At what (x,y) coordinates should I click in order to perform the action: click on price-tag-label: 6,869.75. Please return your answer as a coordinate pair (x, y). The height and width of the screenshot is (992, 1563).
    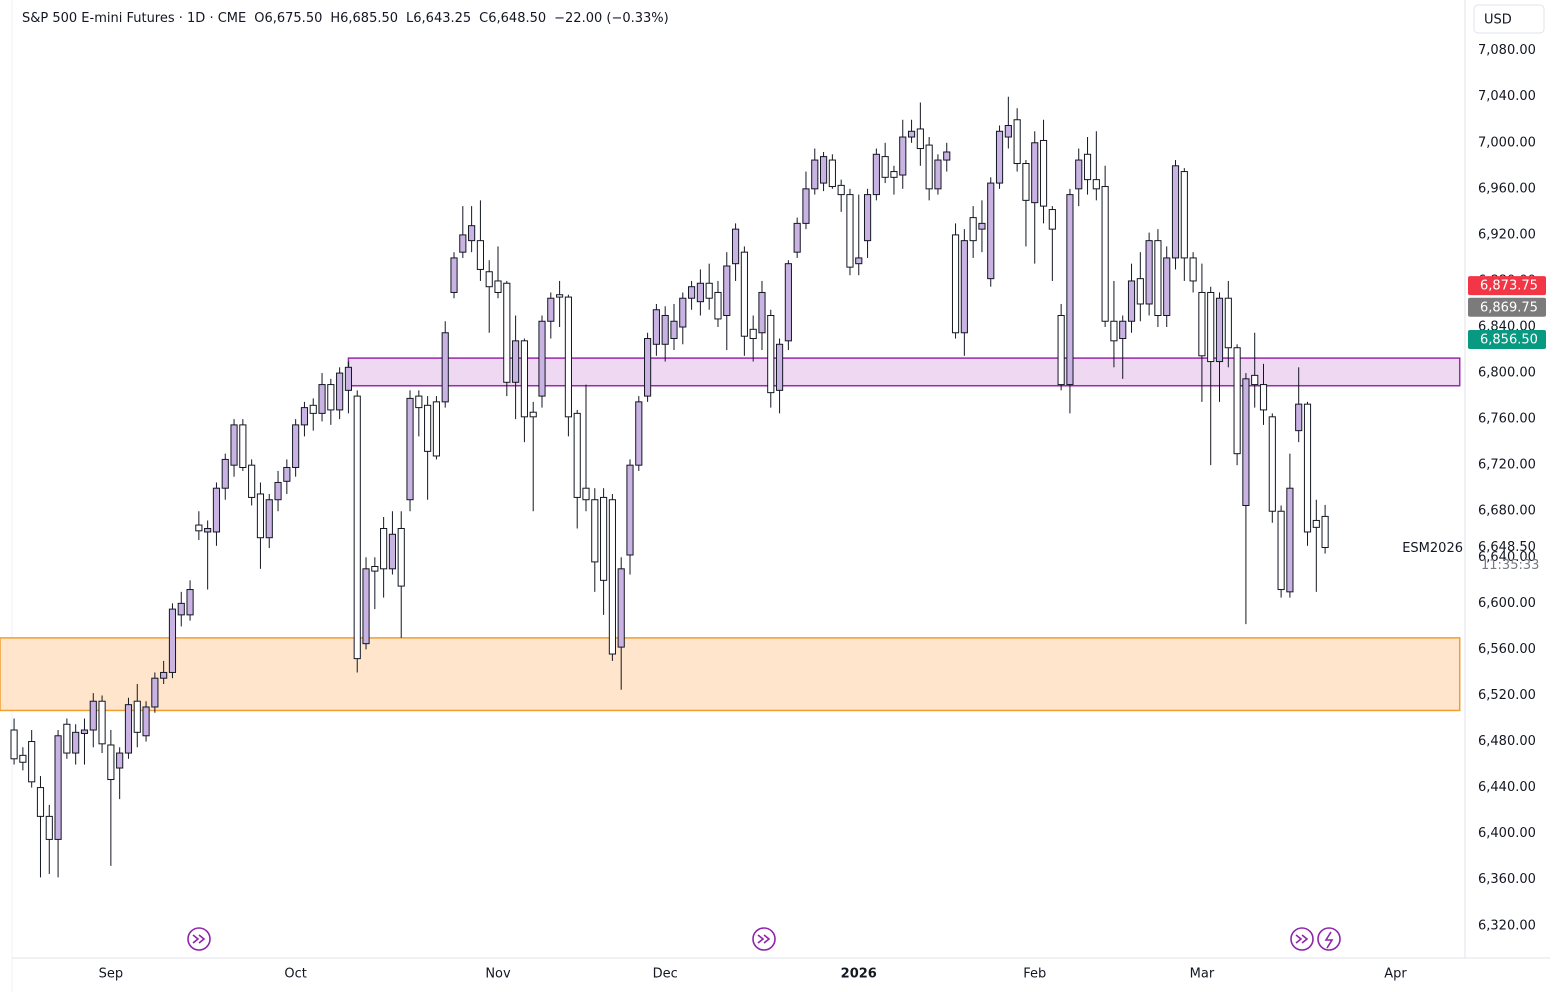
    Looking at the image, I should click on (1509, 307).